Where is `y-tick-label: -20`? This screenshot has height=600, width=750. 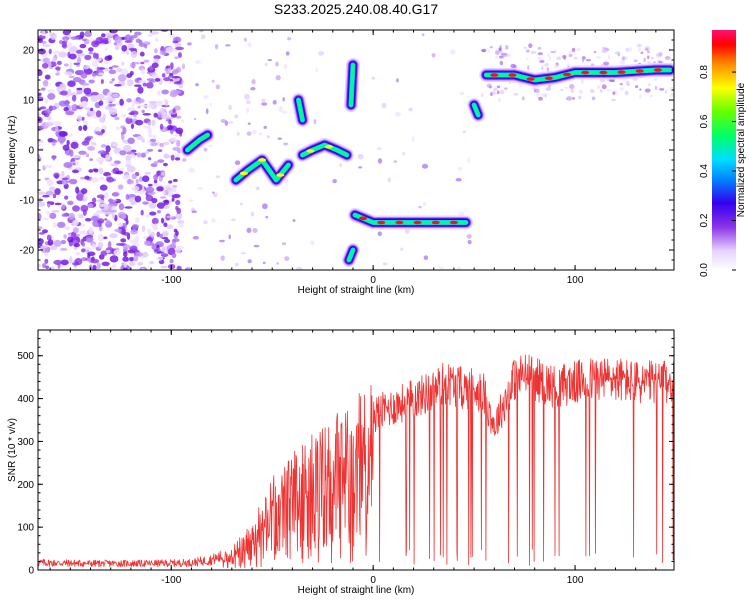 y-tick-label: -20 is located at coordinates (27, 251).